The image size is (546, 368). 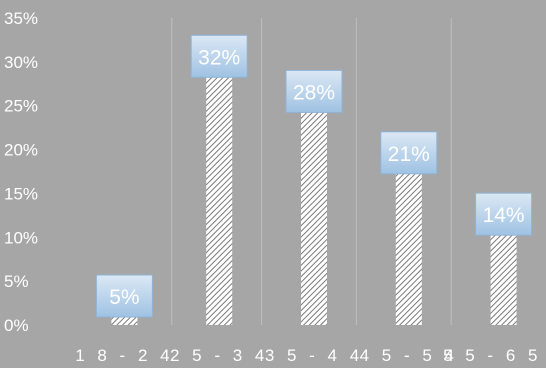 What do you see at coordinates (314, 355) in the screenshot?
I see `x-tick-label: 3 5 - 4 4` at bounding box center [314, 355].